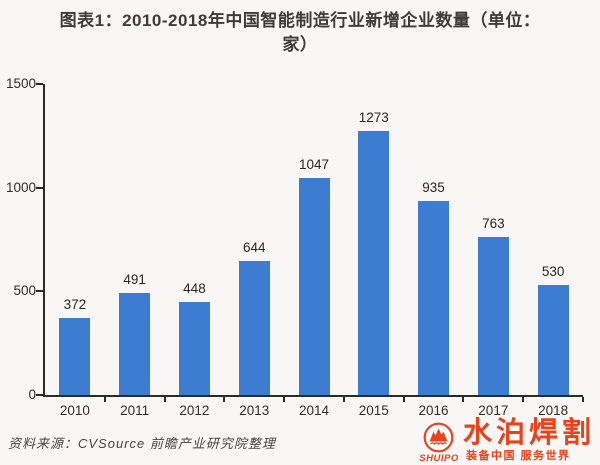 The image size is (600, 465). What do you see at coordinates (254, 410) in the screenshot?
I see `x-tick-label: 2013` at bounding box center [254, 410].